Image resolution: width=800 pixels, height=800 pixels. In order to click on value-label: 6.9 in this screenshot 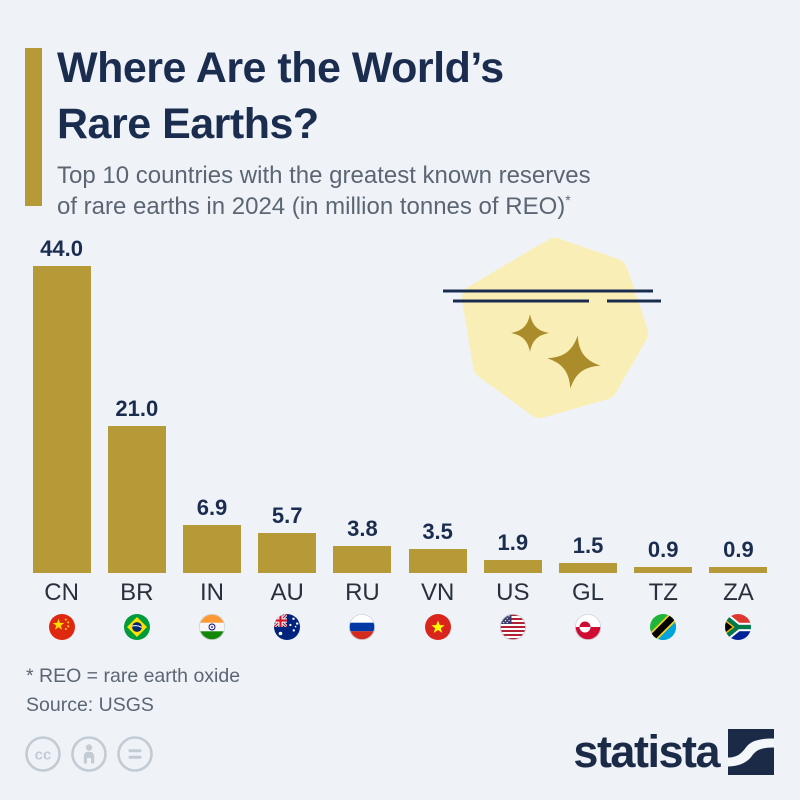, I will do `click(212, 507)`.